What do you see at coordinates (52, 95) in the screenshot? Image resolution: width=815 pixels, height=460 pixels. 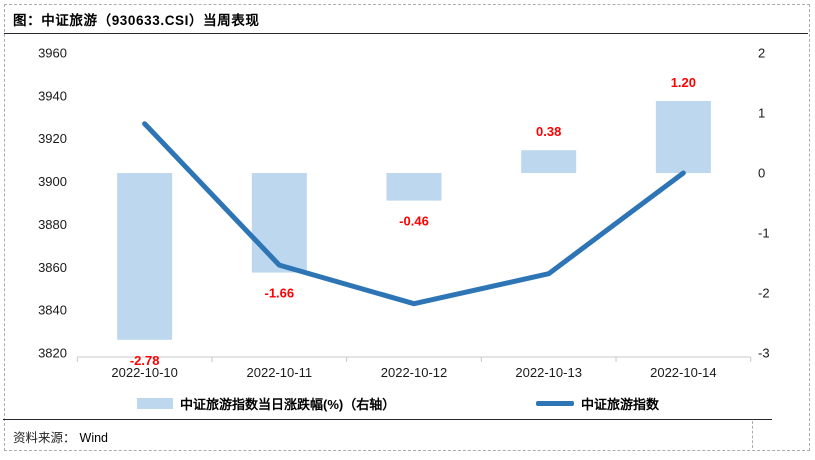 I see `left-axis-tick-label: 3940` at bounding box center [52, 95].